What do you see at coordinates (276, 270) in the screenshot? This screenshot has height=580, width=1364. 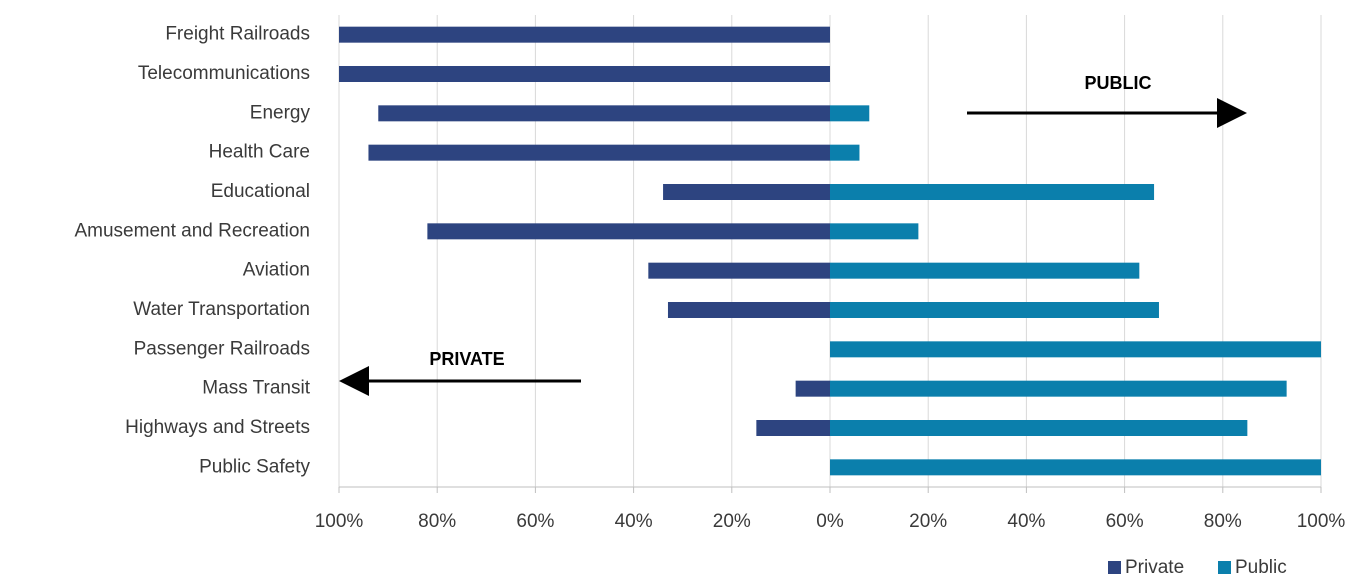 I see `y-tick-label: Aviation` at bounding box center [276, 270].